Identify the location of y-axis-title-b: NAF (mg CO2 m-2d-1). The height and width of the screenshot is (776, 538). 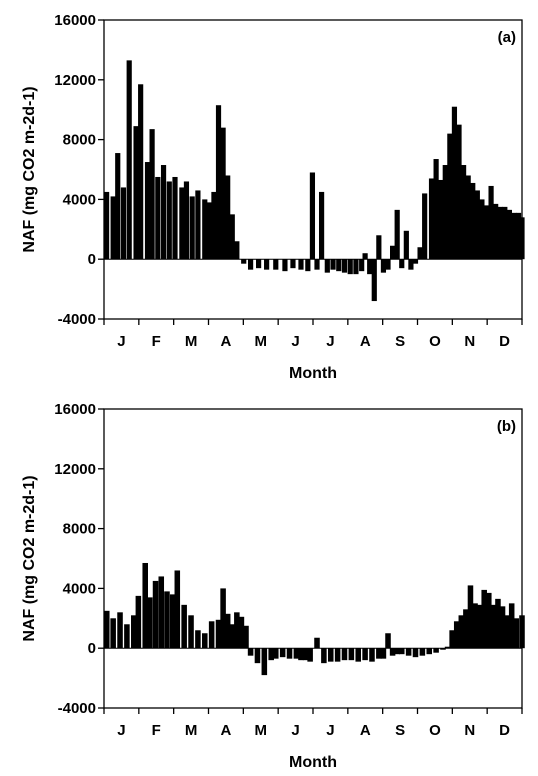
(29, 558).